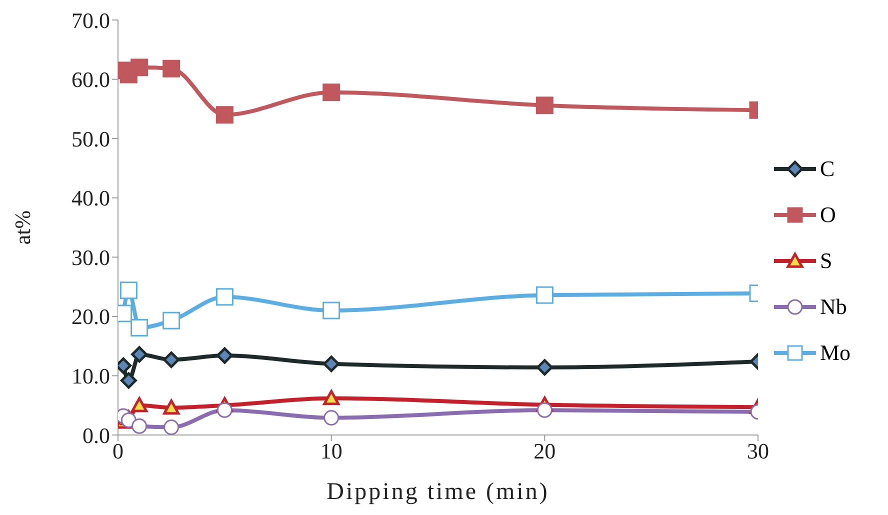 Image resolution: width=888 pixels, height=515 pixels. I want to click on y-tick-label: 70.0, so click(91, 20).